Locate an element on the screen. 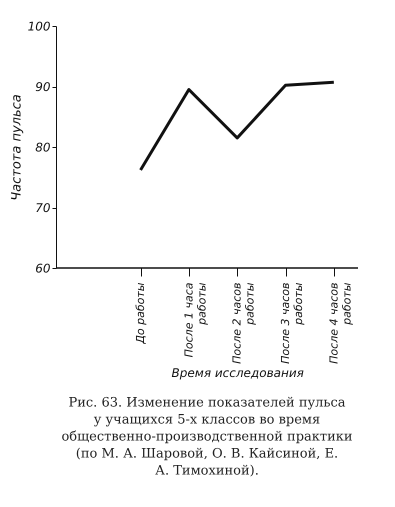 The height and width of the screenshot is (507, 395). x-tick-label: После 1 часа работы is located at coordinates (195, 320).